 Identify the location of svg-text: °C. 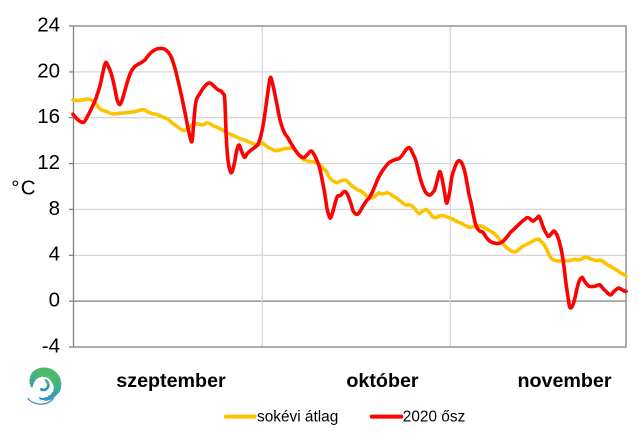
(23, 188).